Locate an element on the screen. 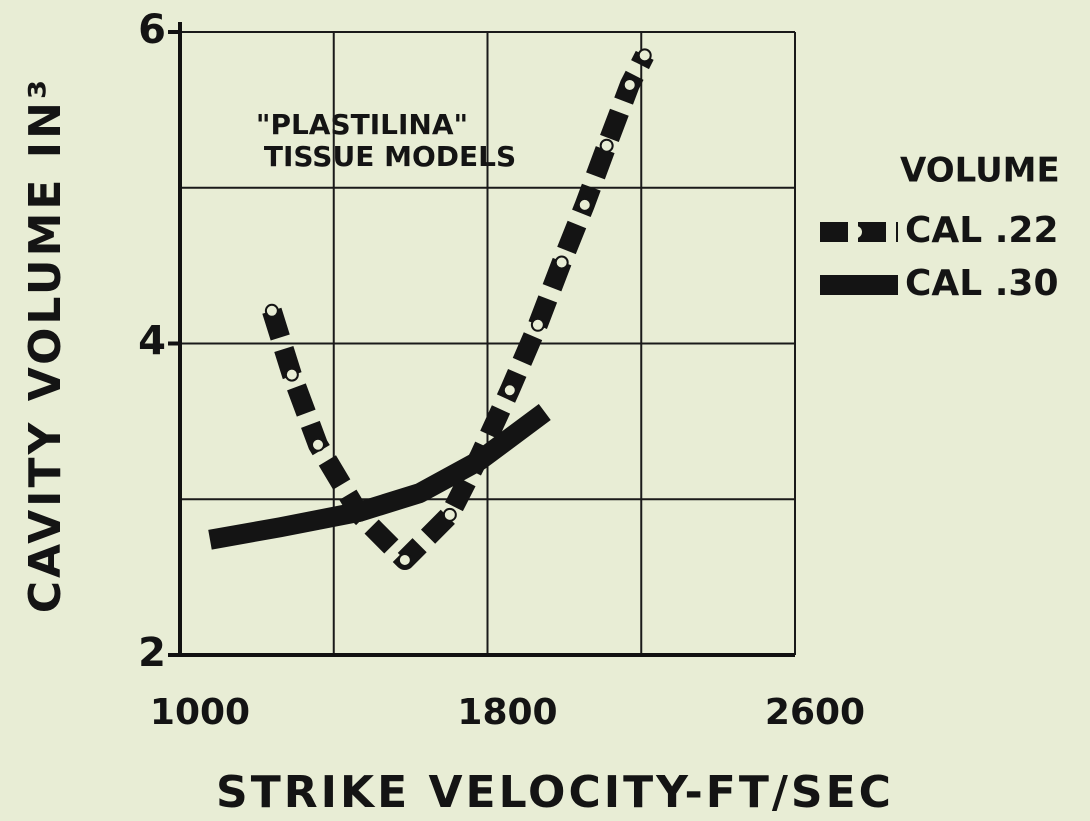 The height and width of the screenshot is (821, 1090). y-tick-label: 4 is located at coordinates (152, 342).